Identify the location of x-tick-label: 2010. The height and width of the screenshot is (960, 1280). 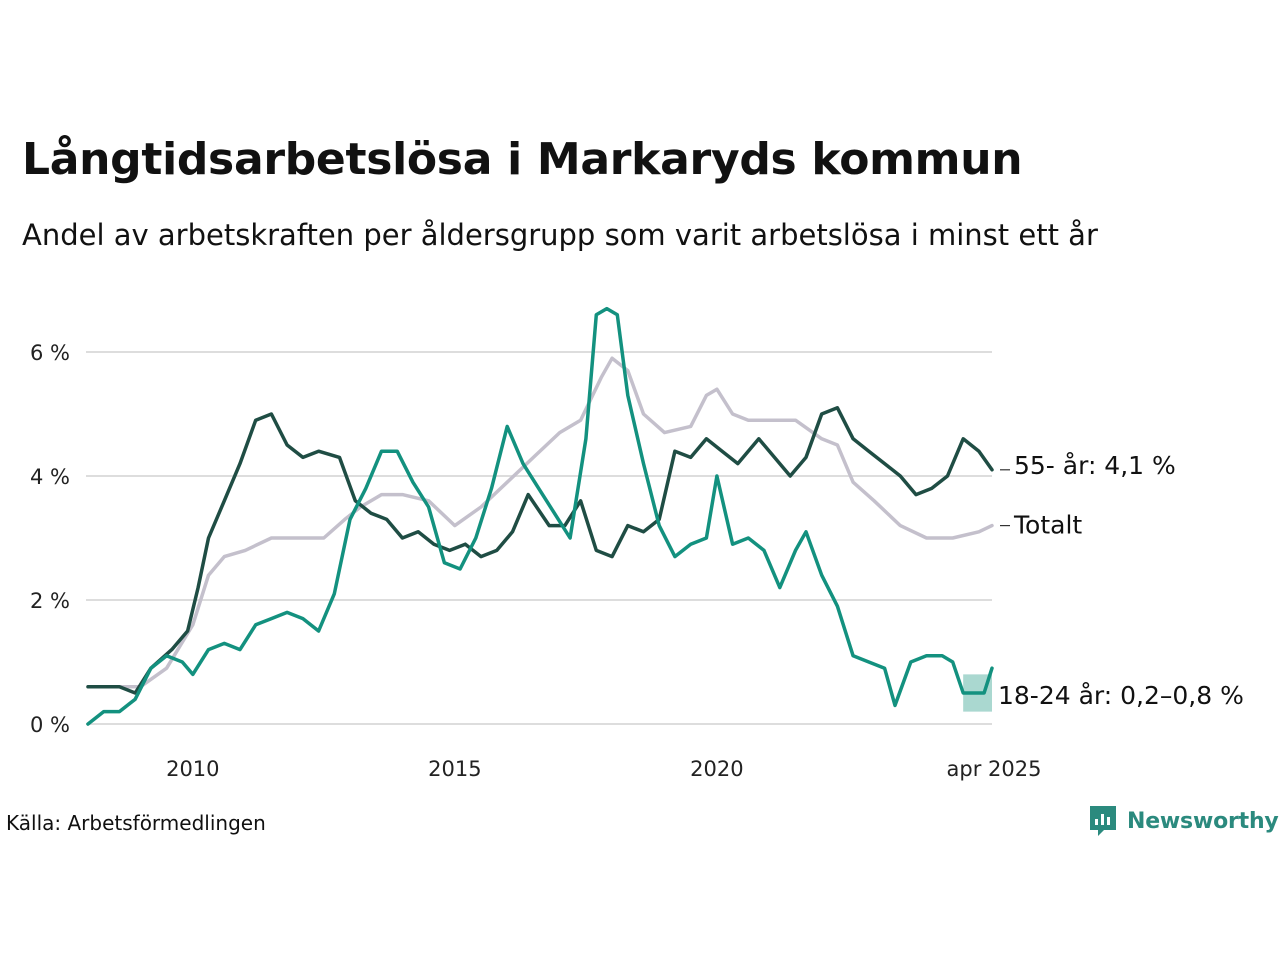
(192, 769).